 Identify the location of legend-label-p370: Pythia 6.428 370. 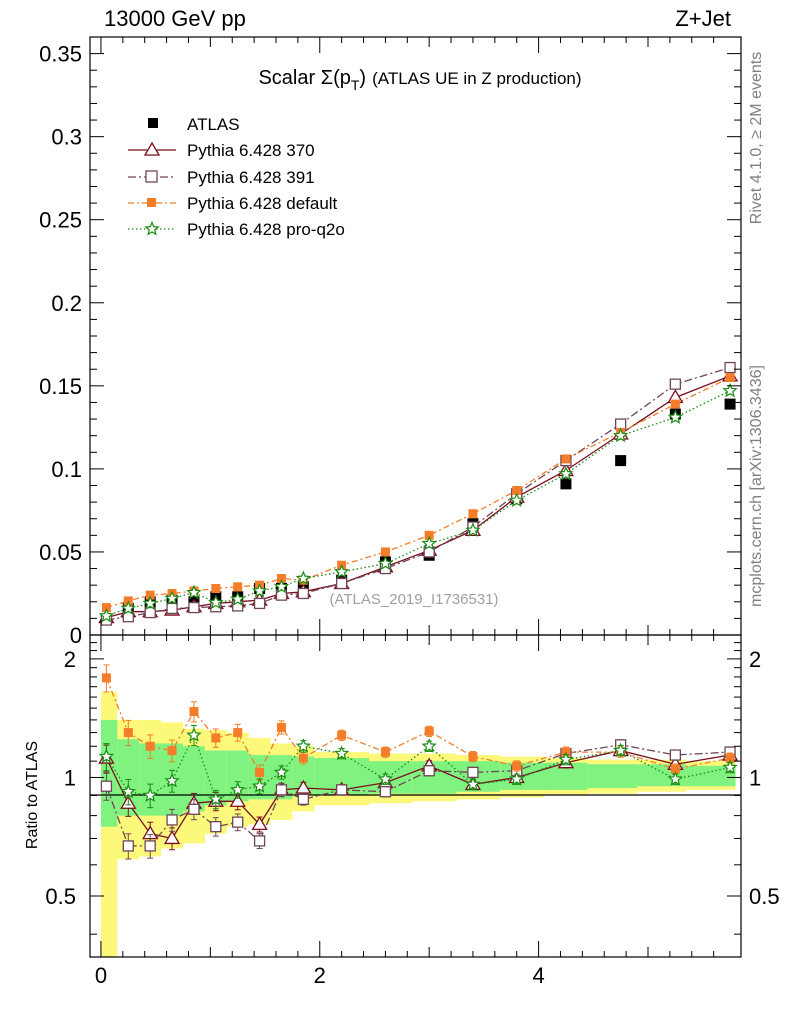
(251, 150).